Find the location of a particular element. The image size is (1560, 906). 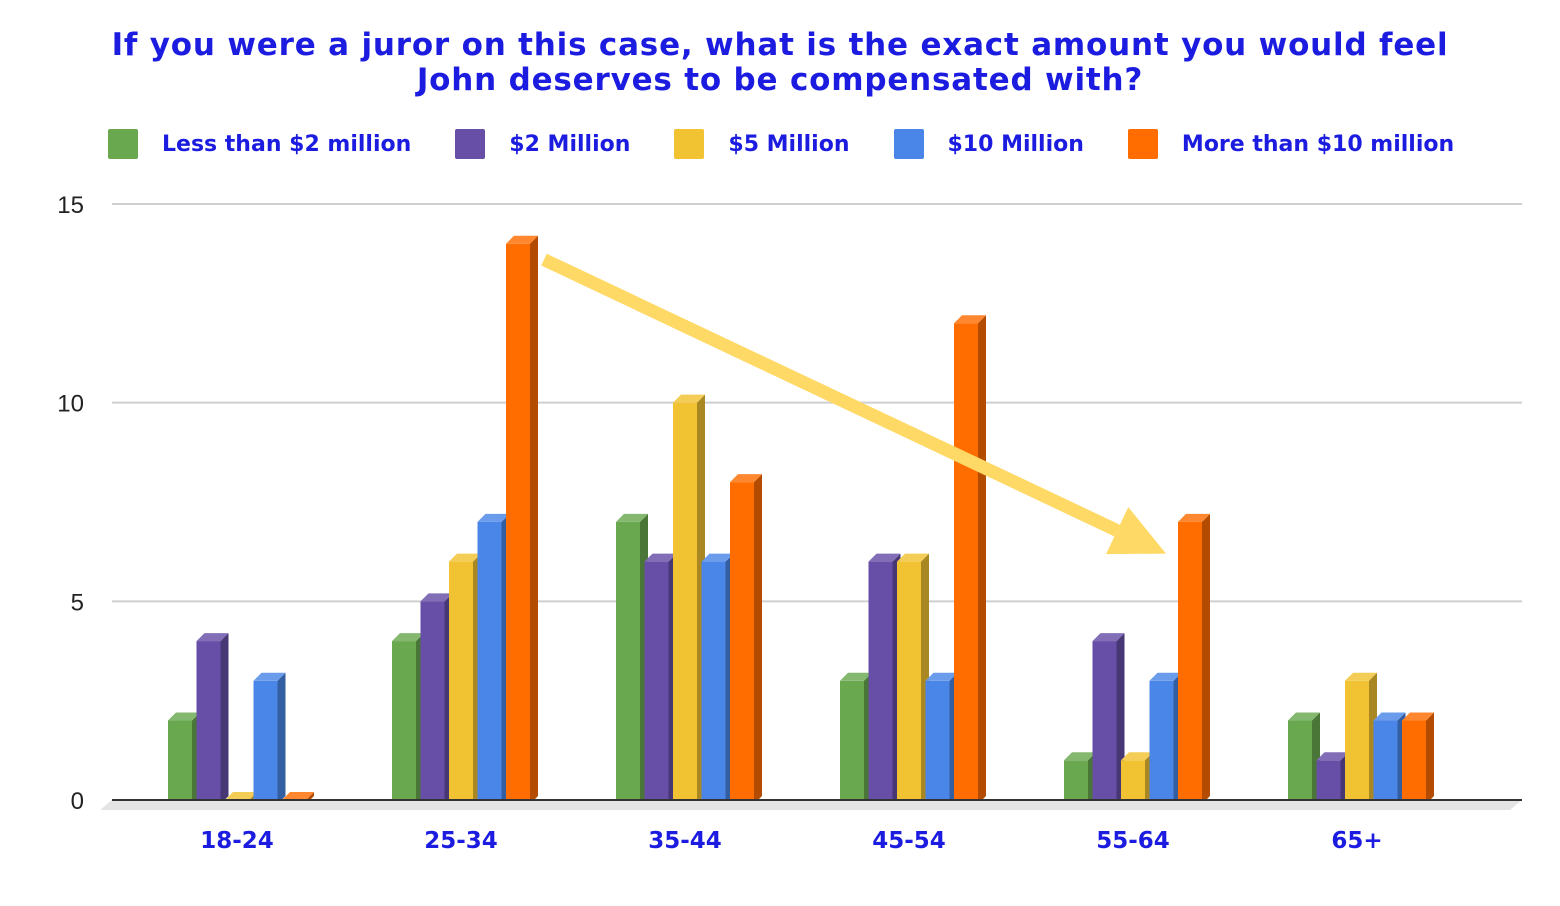

chart-title-line-2: John deserves to be compensated with? is located at coordinates (780, 80).